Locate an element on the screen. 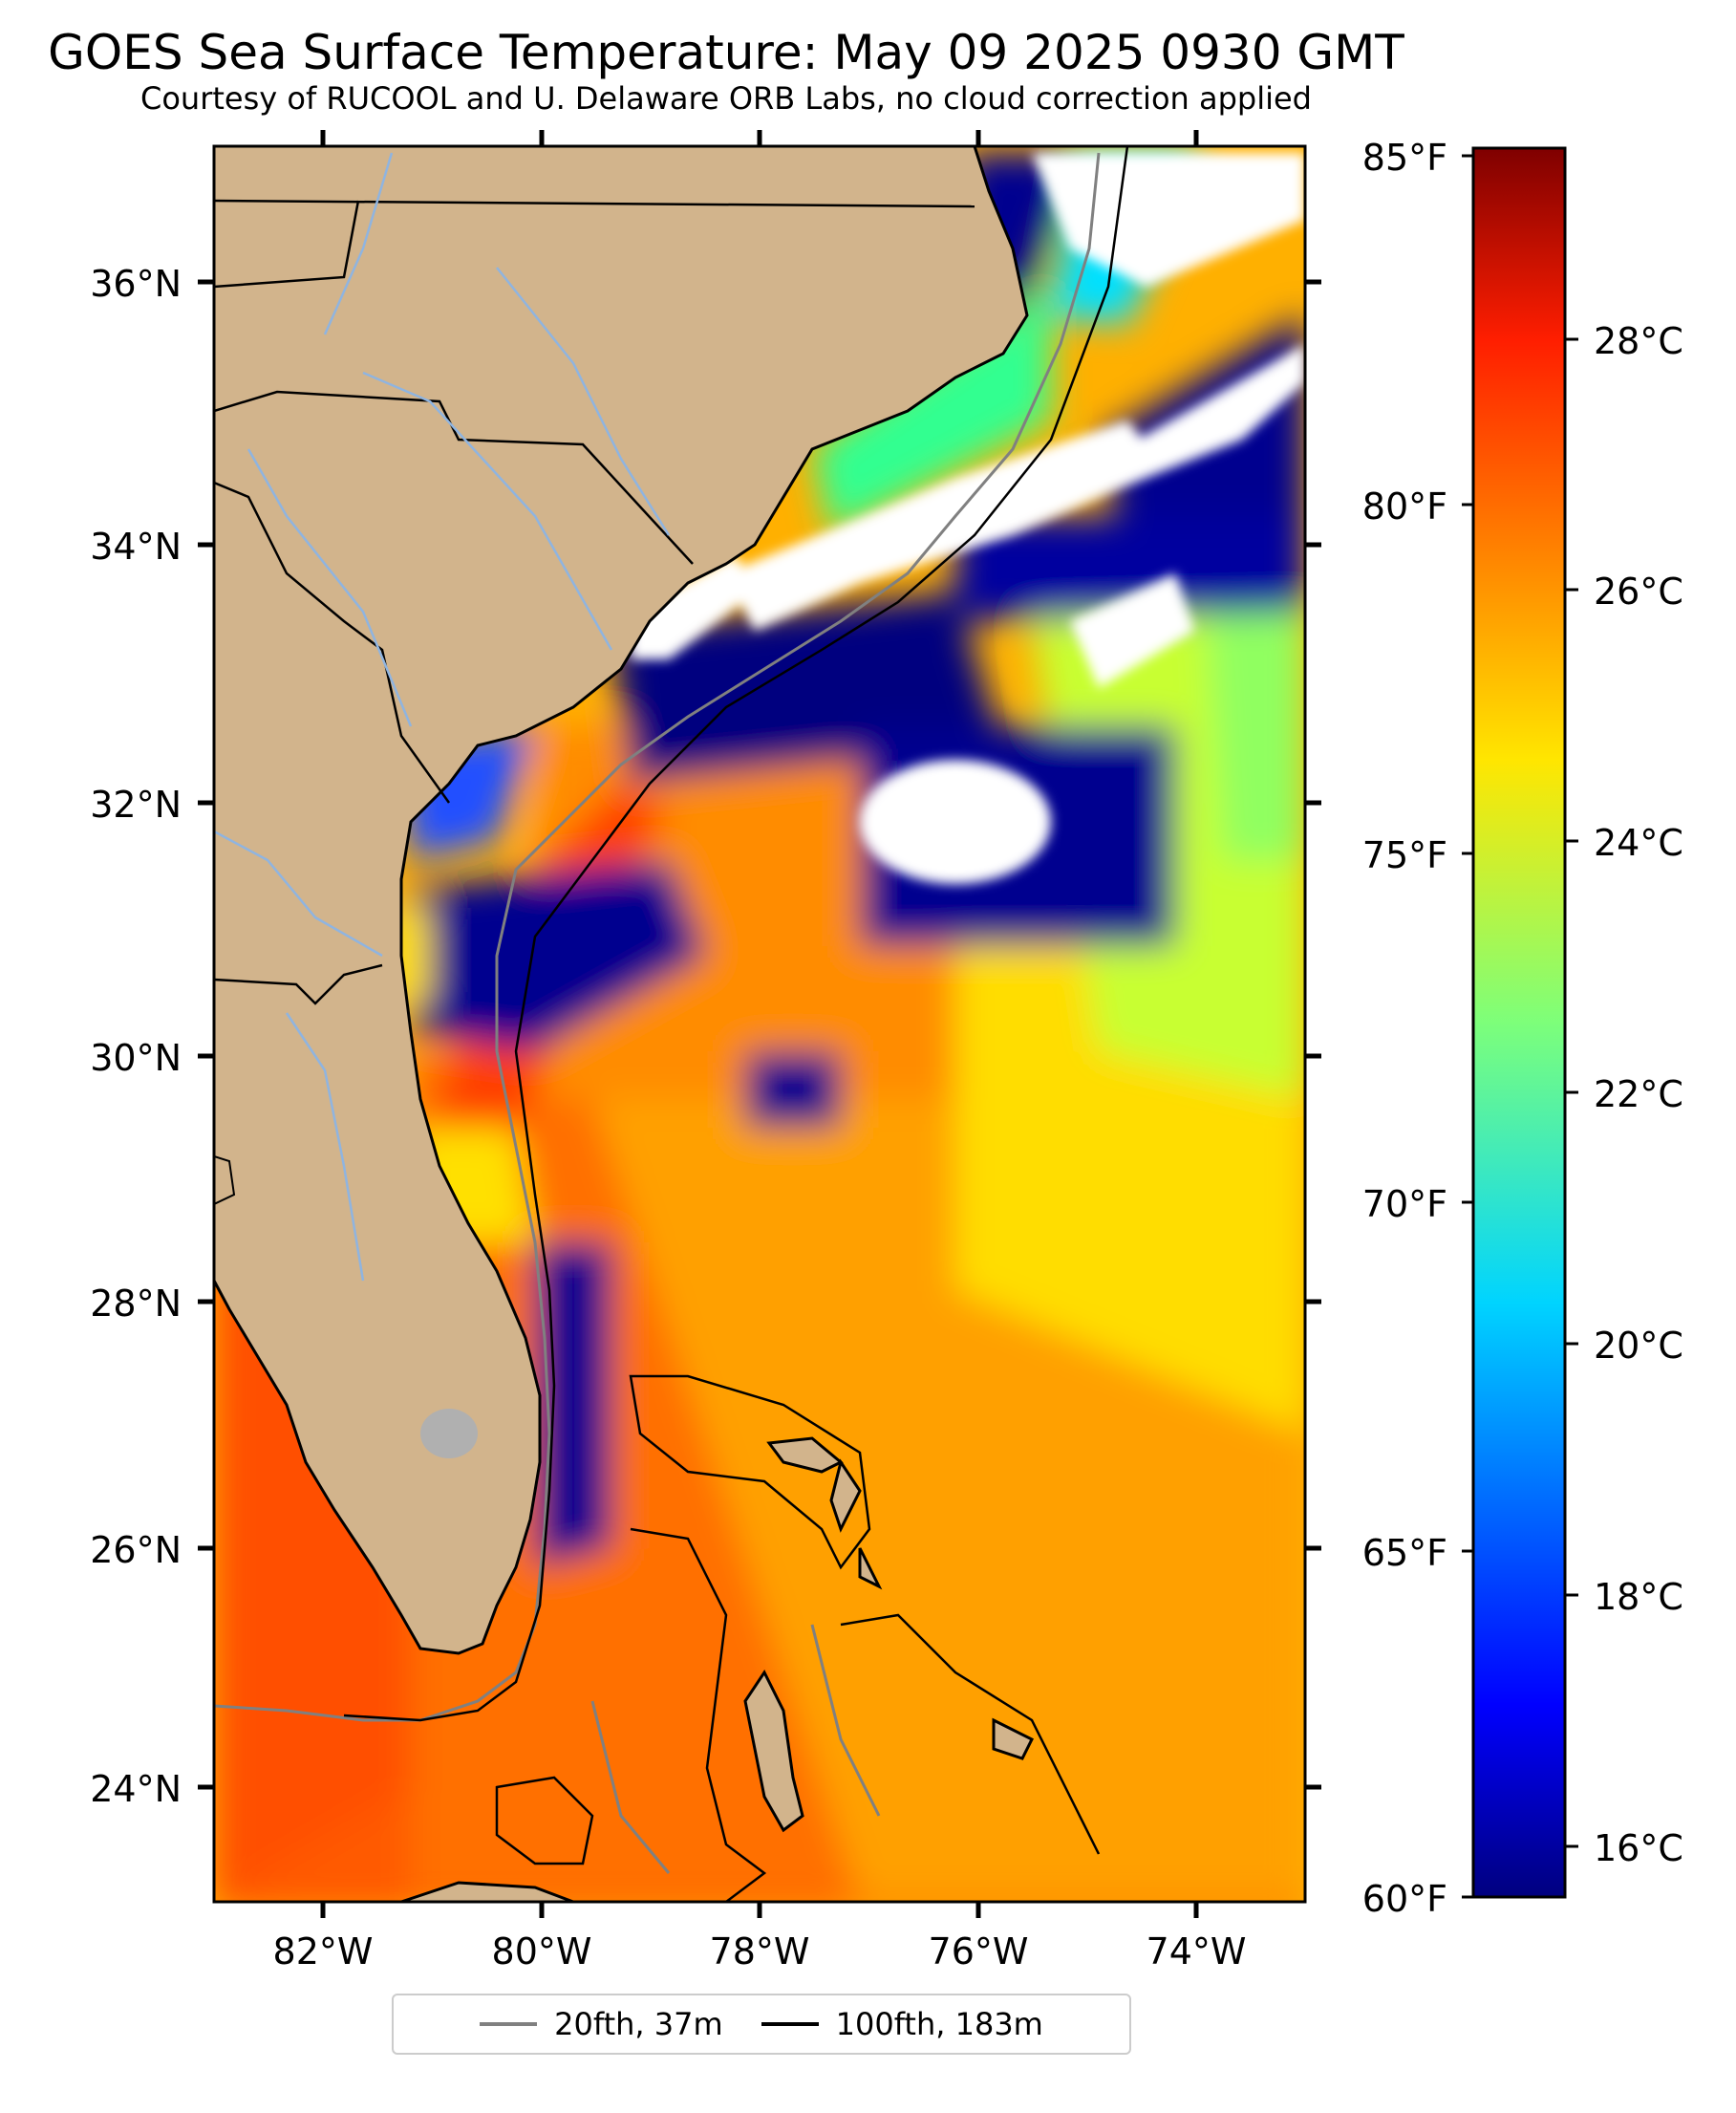 The height and width of the screenshot is (2113, 1736). lat-label-26: 26°N is located at coordinates (136, 1550).